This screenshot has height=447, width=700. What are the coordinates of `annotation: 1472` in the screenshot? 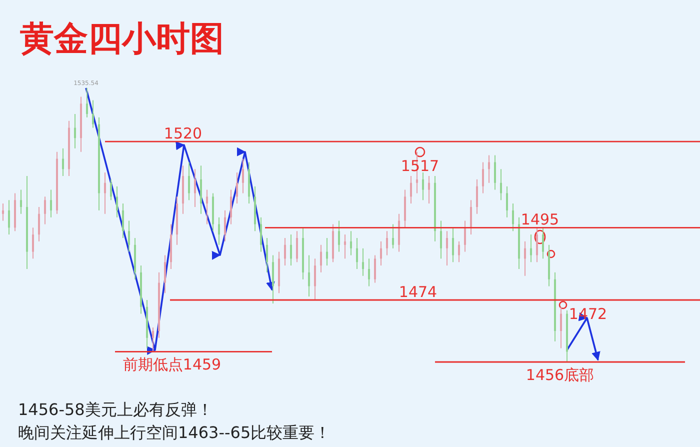 It's located at (588, 314).